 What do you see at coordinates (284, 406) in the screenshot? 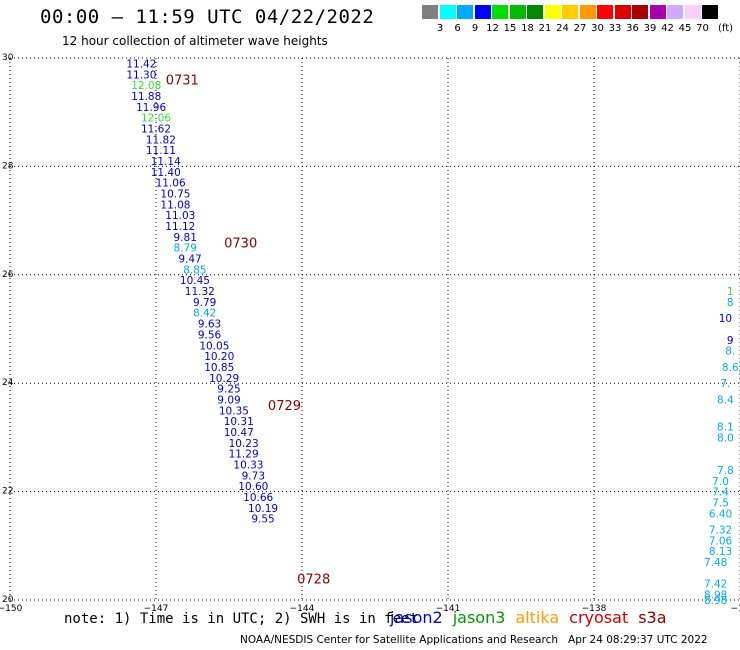
I see `time-label: 0729` at bounding box center [284, 406].